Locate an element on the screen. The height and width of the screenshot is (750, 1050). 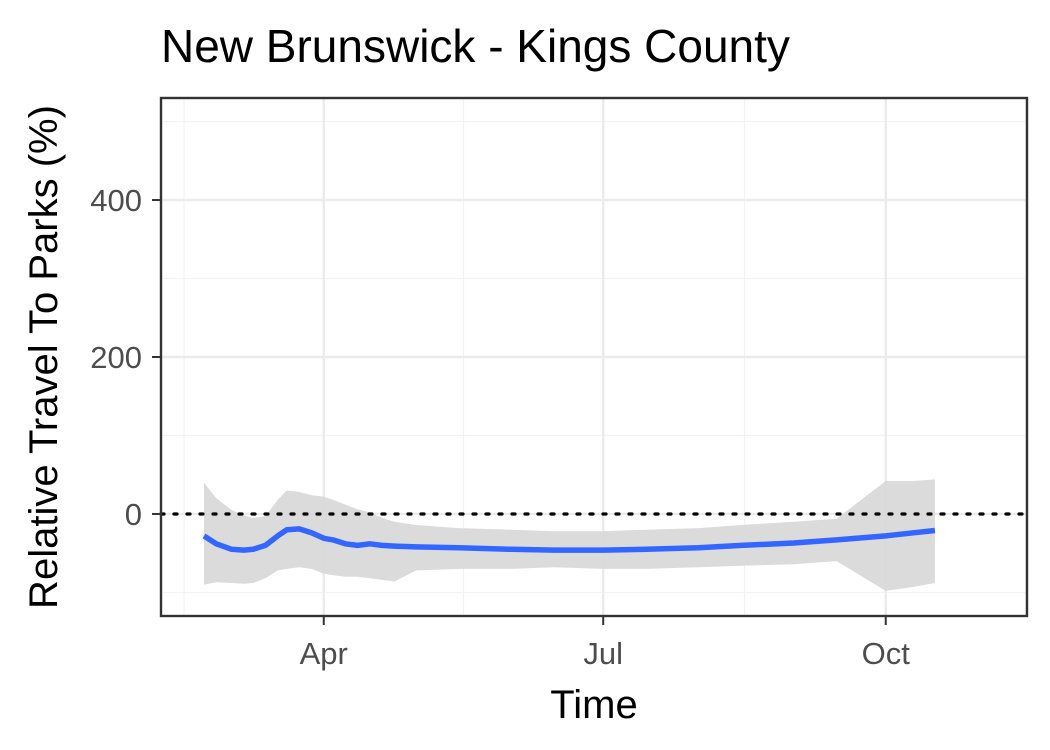
chart-title: New Brunswick - Kings County is located at coordinates (475, 46).